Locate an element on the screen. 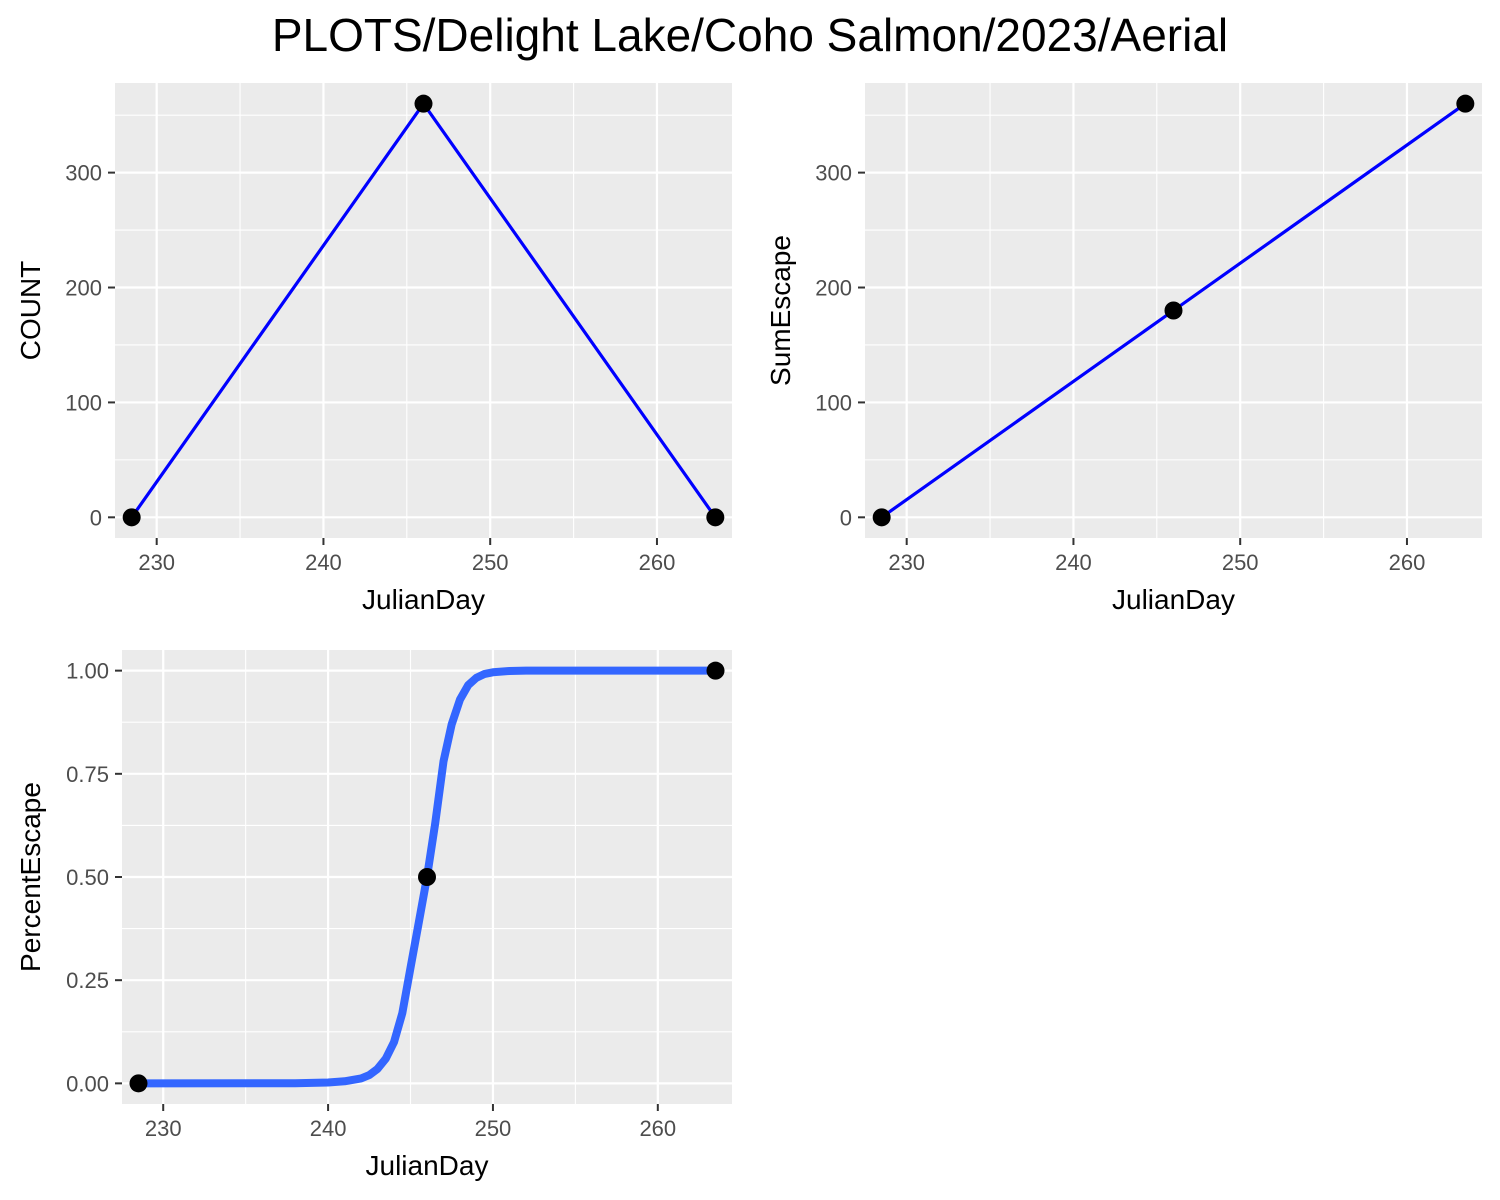 This screenshot has height=1200, width=1500. y-tick-label: 0.00 is located at coordinates (87, 1083).